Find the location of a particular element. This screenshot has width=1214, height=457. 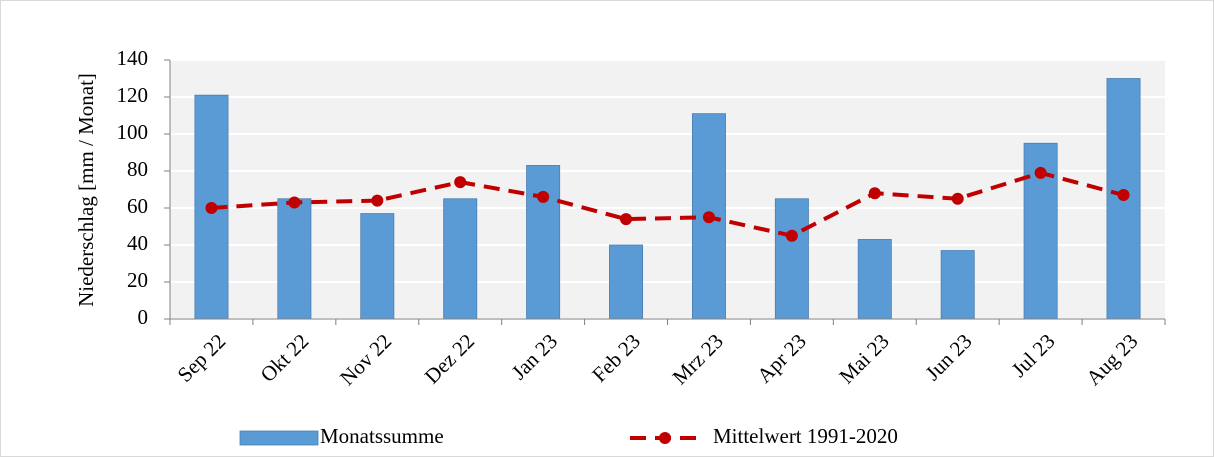

legend-swatch is located at coordinates (279, 438).